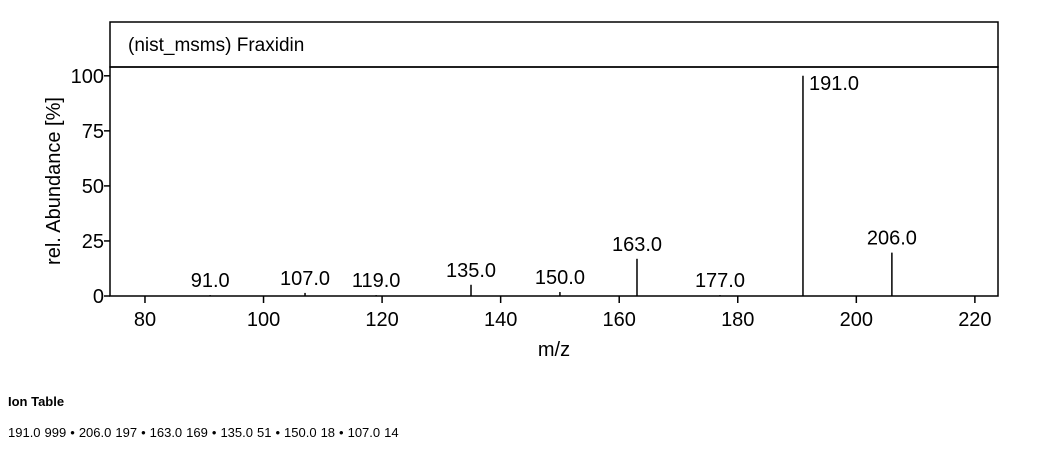 This screenshot has width=1046, height=453. What do you see at coordinates (300, 432) in the screenshot?
I see `ion-mz: 150.0` at bounding box center [300, 432].